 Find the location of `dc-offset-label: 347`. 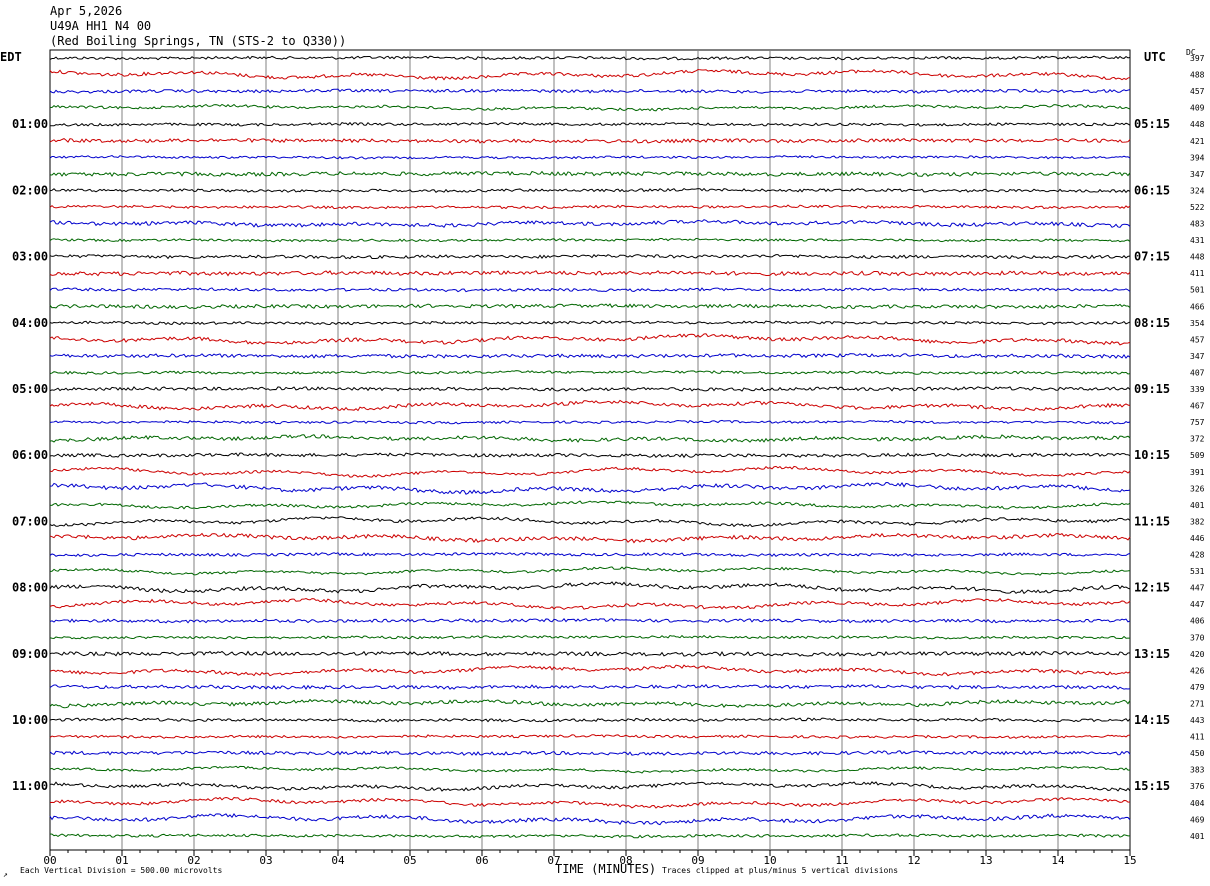

dc-offset-label: 347 is located at coordinates (1197, 174).